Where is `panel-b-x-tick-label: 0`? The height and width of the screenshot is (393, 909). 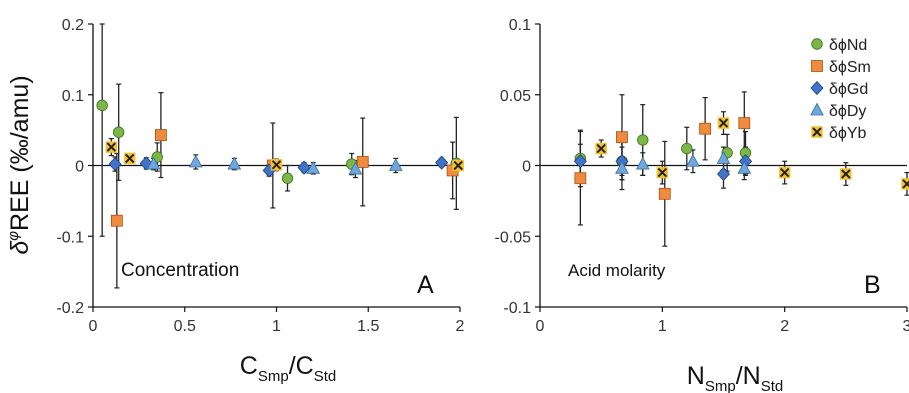
panel-b-x-tick-label: 0 is located at coordinates (540, 326).